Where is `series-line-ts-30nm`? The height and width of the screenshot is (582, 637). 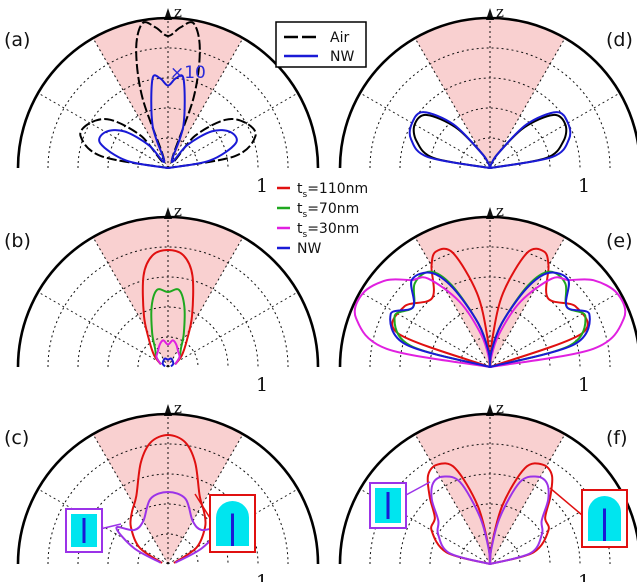
series-line-ts-30nm is located at coordinates (168, 352).